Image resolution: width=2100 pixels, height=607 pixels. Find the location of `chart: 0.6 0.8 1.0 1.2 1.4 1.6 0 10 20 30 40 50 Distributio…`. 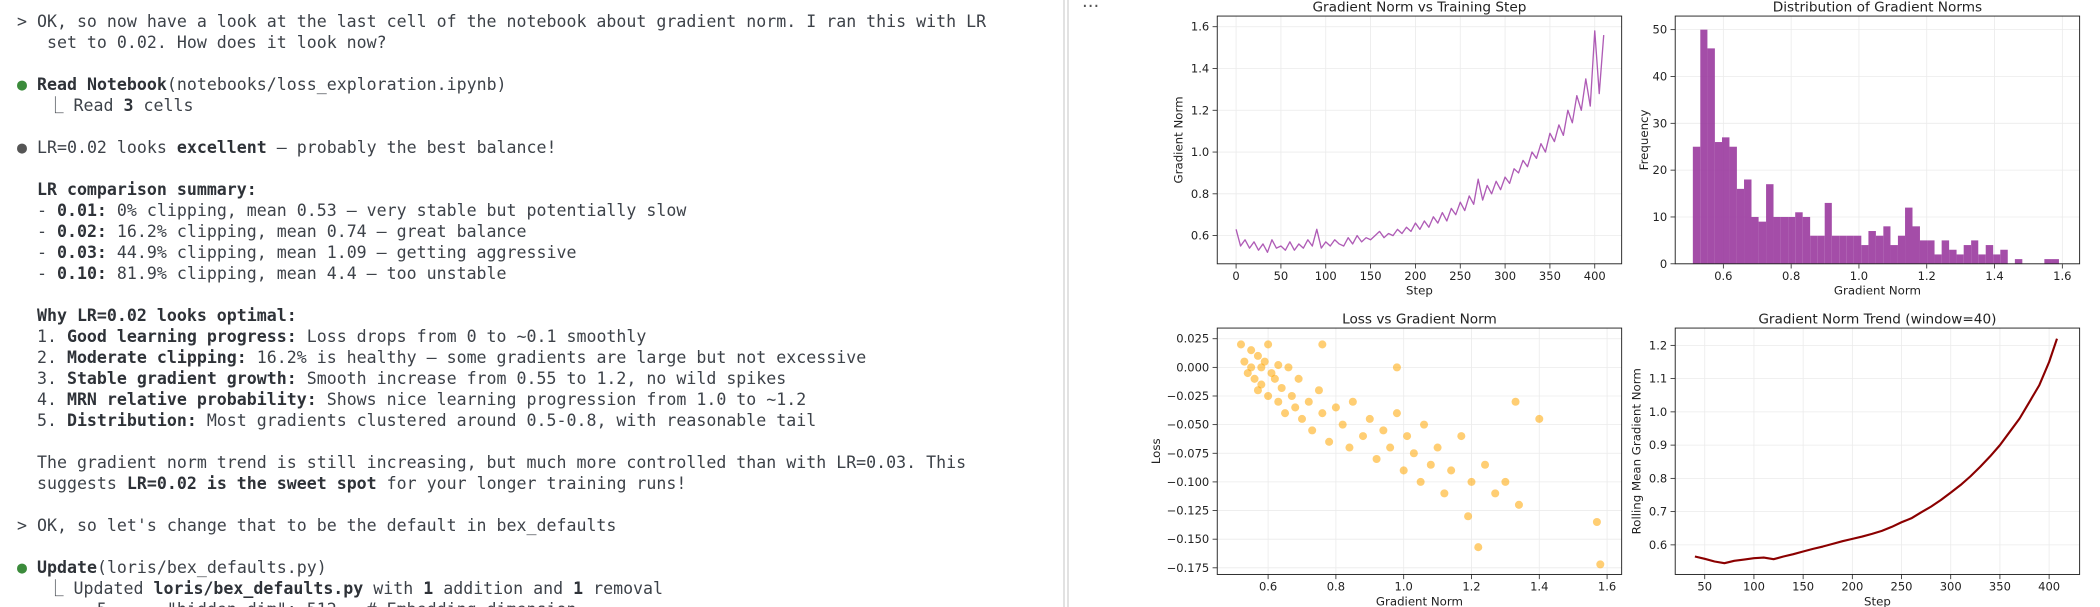

chart: 0.6 0.8 1.0 1.2 1.4 1.6 0 10 20 30 40 50 Distributio… is located at coordinates (1859, 149).